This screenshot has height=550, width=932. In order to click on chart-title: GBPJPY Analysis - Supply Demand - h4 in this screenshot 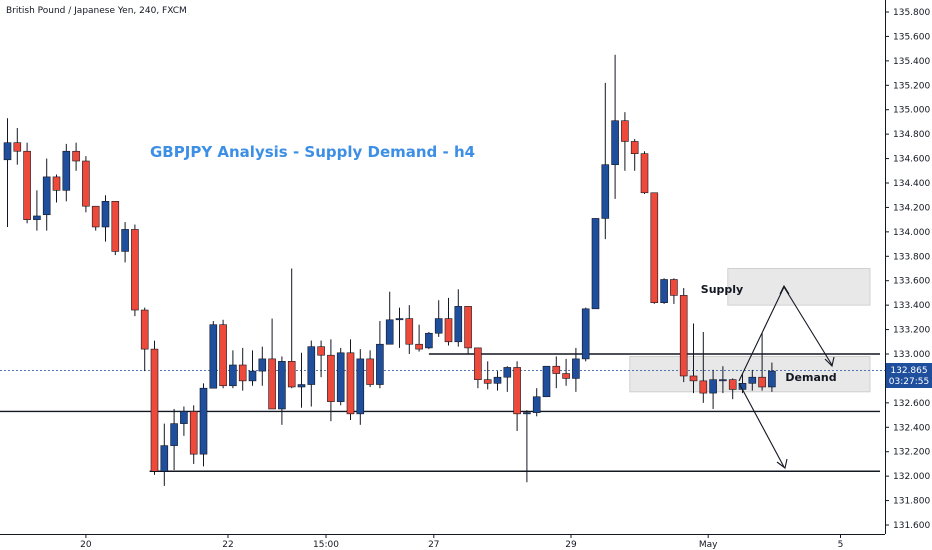, I will do `click(312, 152)`.